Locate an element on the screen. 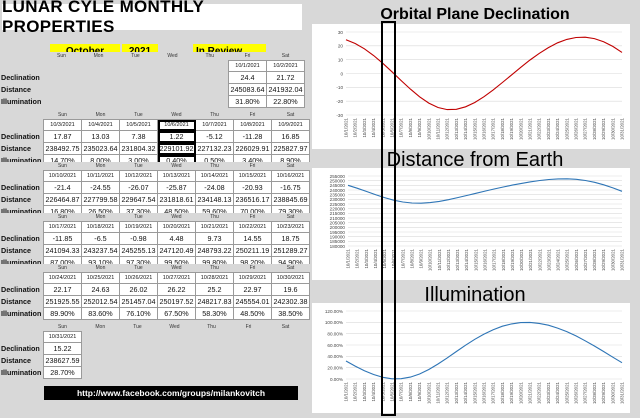 The image size is (640, 418). declination-cell: 1.22 is located at coordinates (176, 136).